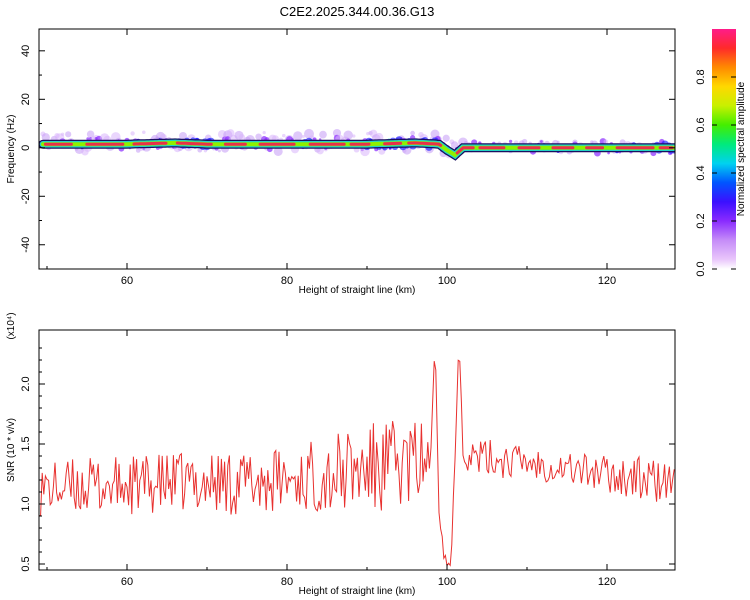  What do you see at coordinates (724, 149) in the screenshot?
I see `colorbar-gradient` at bounding box center [724, 149].